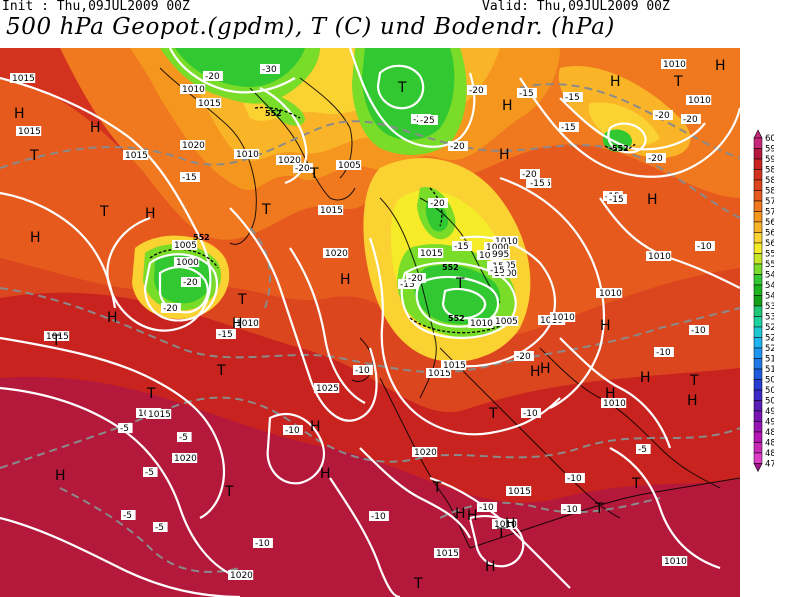 The width and height of the screenshot is (789, 597). I want to click on legend-level-label: 576, so click(769, 202).